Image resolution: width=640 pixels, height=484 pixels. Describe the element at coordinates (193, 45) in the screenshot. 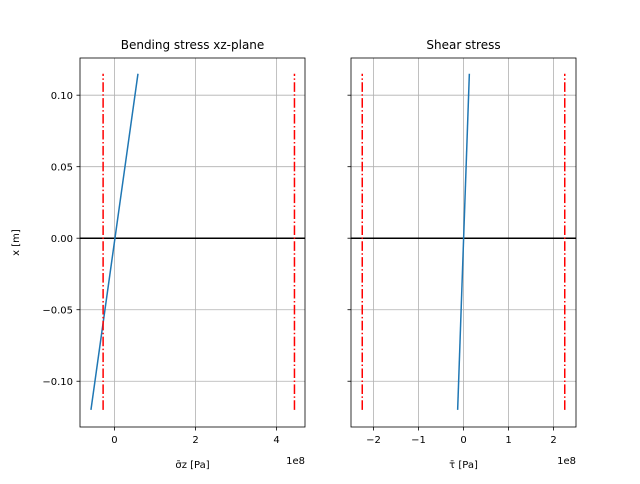

I see `panel-title: Bending stress xz-plane` at that location.